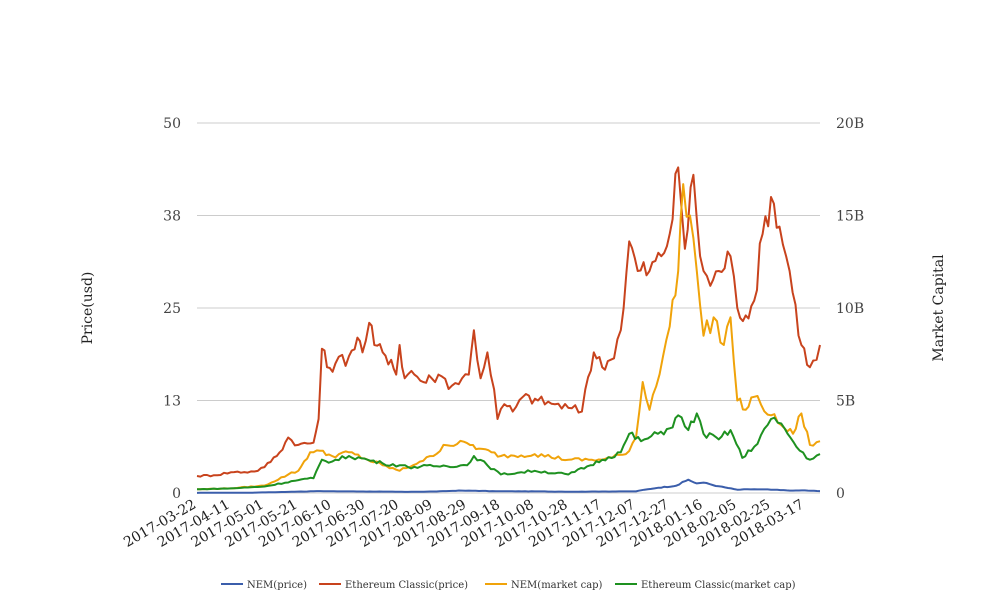  Describe the element at coordinates (845, 402) in the screenshot. I see `y-right-tick-label: 5B` at that location.